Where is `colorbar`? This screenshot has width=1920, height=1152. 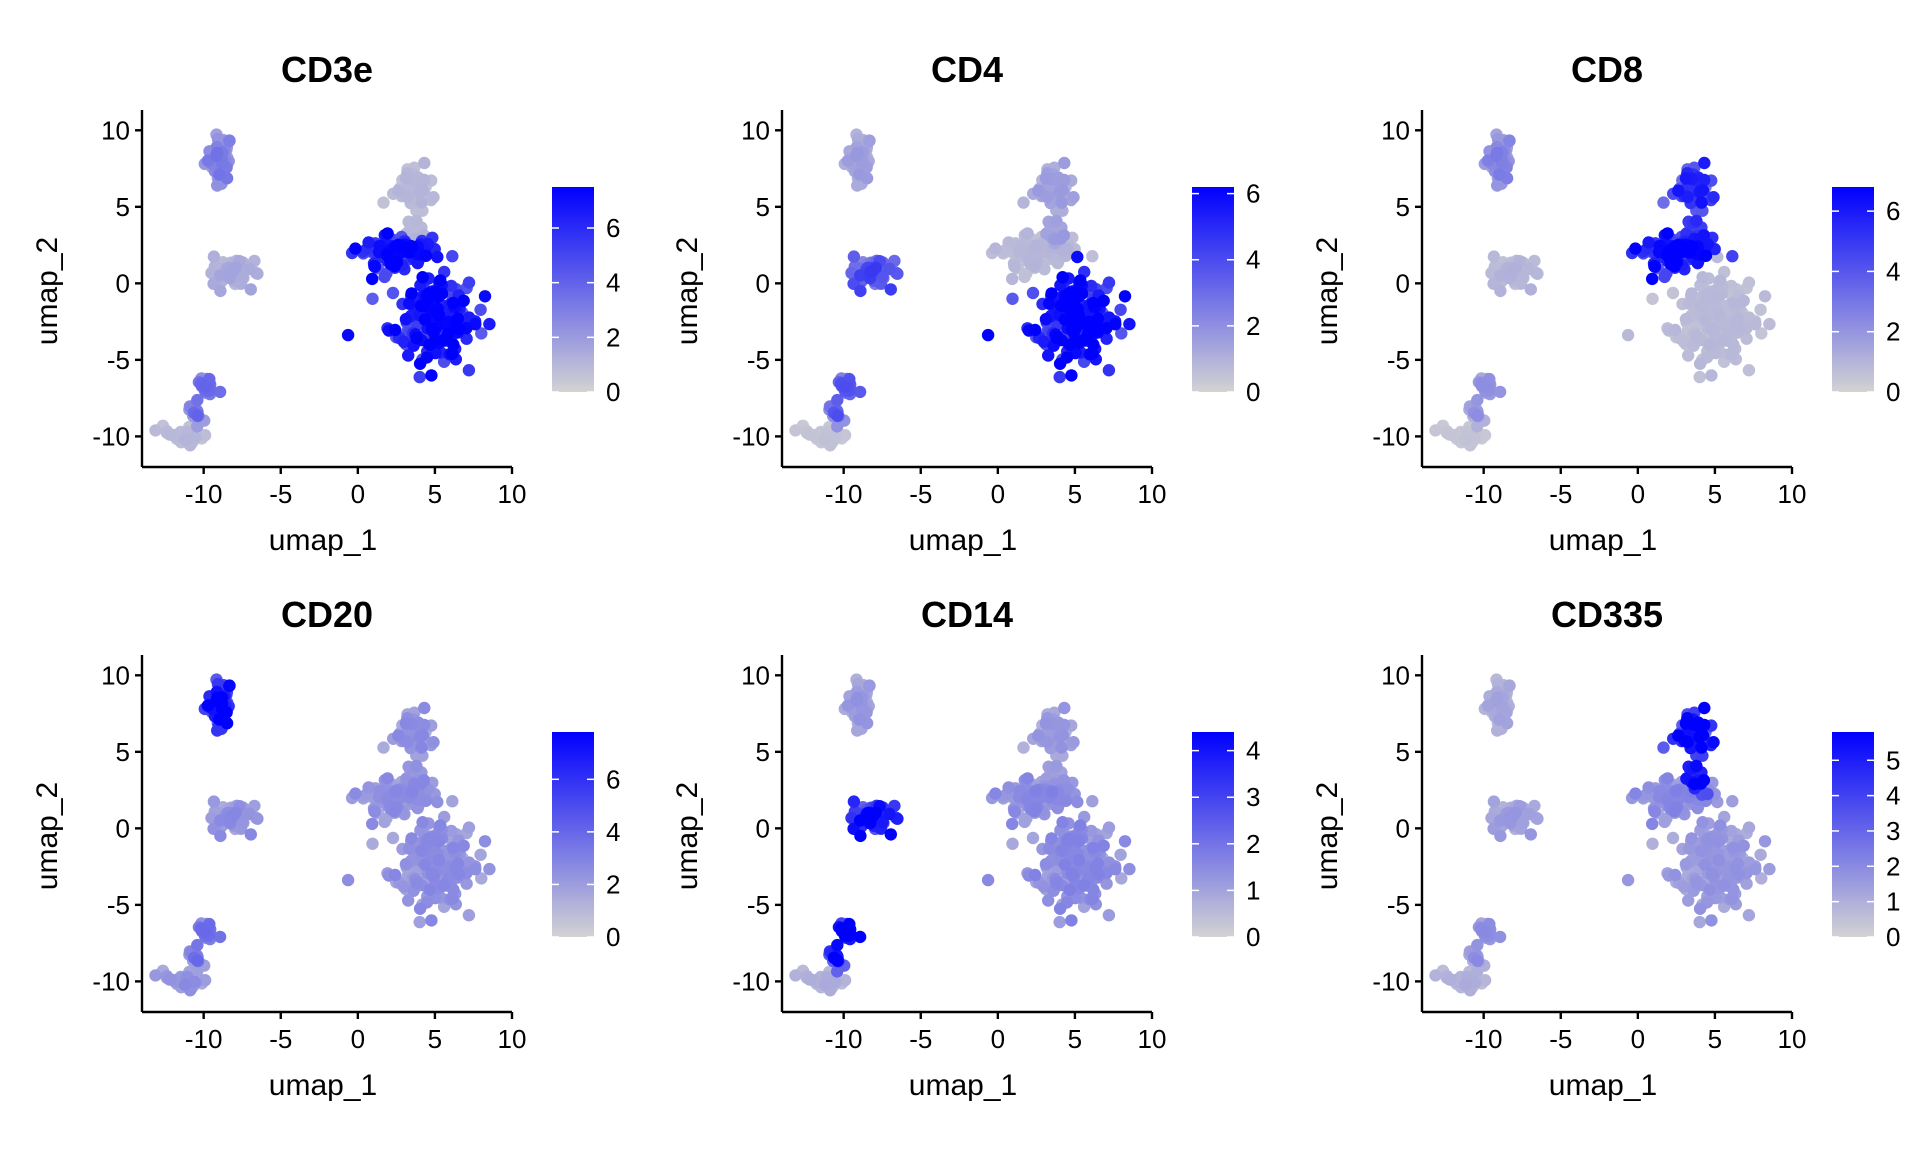 colorbar is located at coordinates (573, 834).